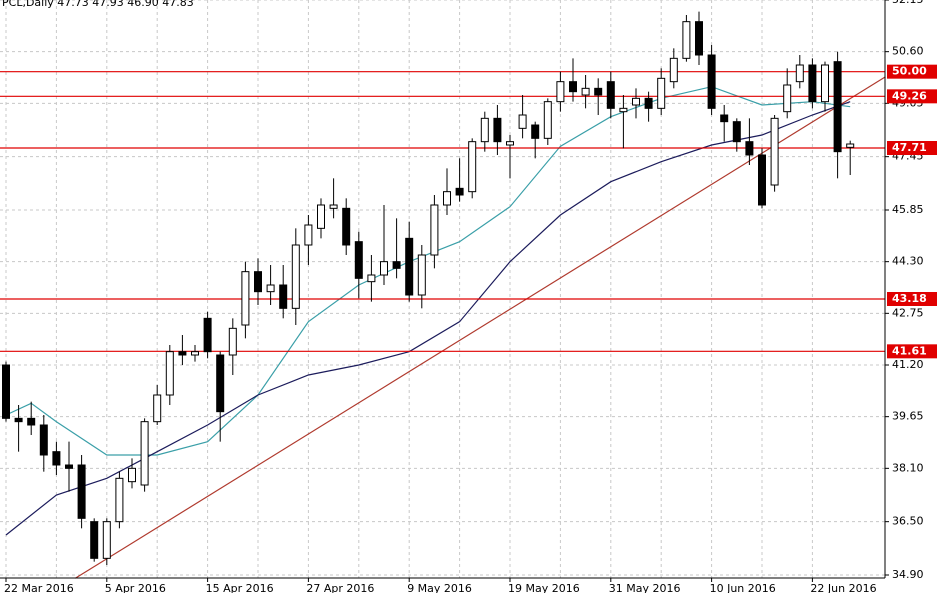  I want to click on y-tick-label: 34.90, so click(908, 574).